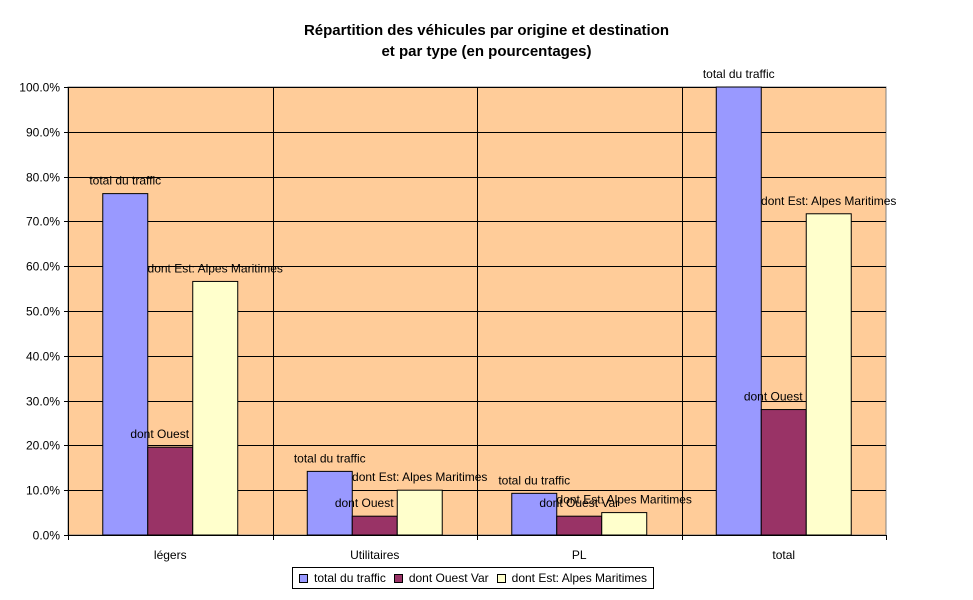 The height and width of the screenshot is (600, 973). Describe the element at coordinates (43, 133) in the screenshot. I see `y-tick-label: 90.0%` at that location.